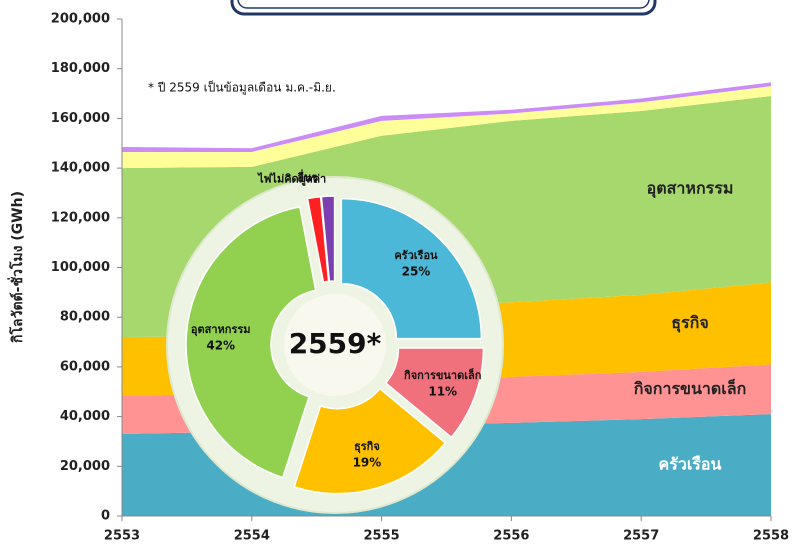 Image resolution: width=795 pixels, height=546 pixels. I want to click on pie-value-label: 11%, so click(442, 391).